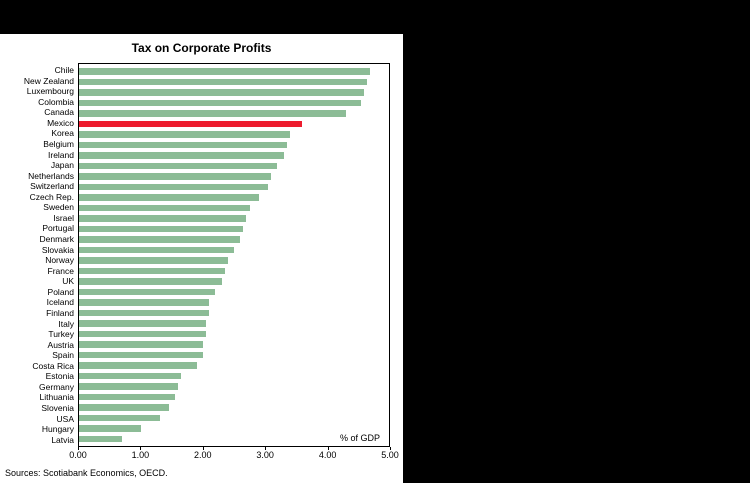  I want to click on bar-slovenia, so click(124, 407).